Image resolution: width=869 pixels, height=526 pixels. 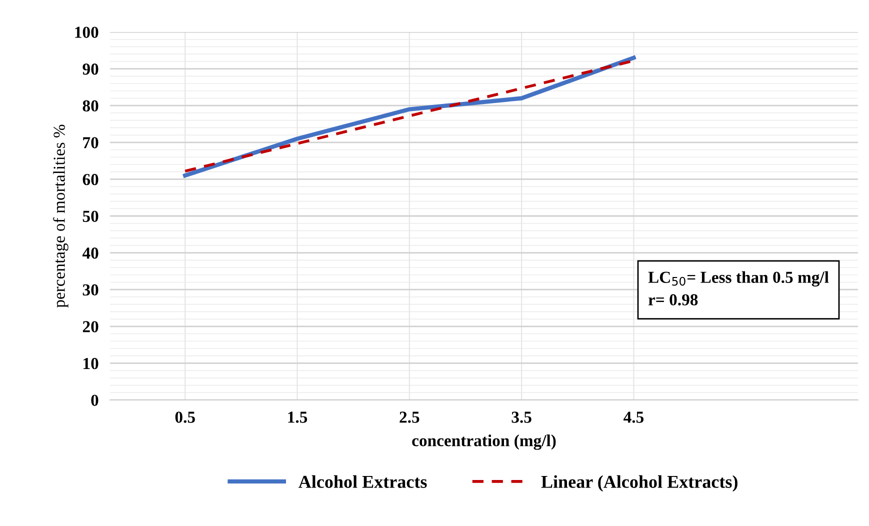 What do you see at coordinates (60, 216) in the screenshot?
I see `y-axis-title: percentage of mortalities %` at bounding box center [60, 216].